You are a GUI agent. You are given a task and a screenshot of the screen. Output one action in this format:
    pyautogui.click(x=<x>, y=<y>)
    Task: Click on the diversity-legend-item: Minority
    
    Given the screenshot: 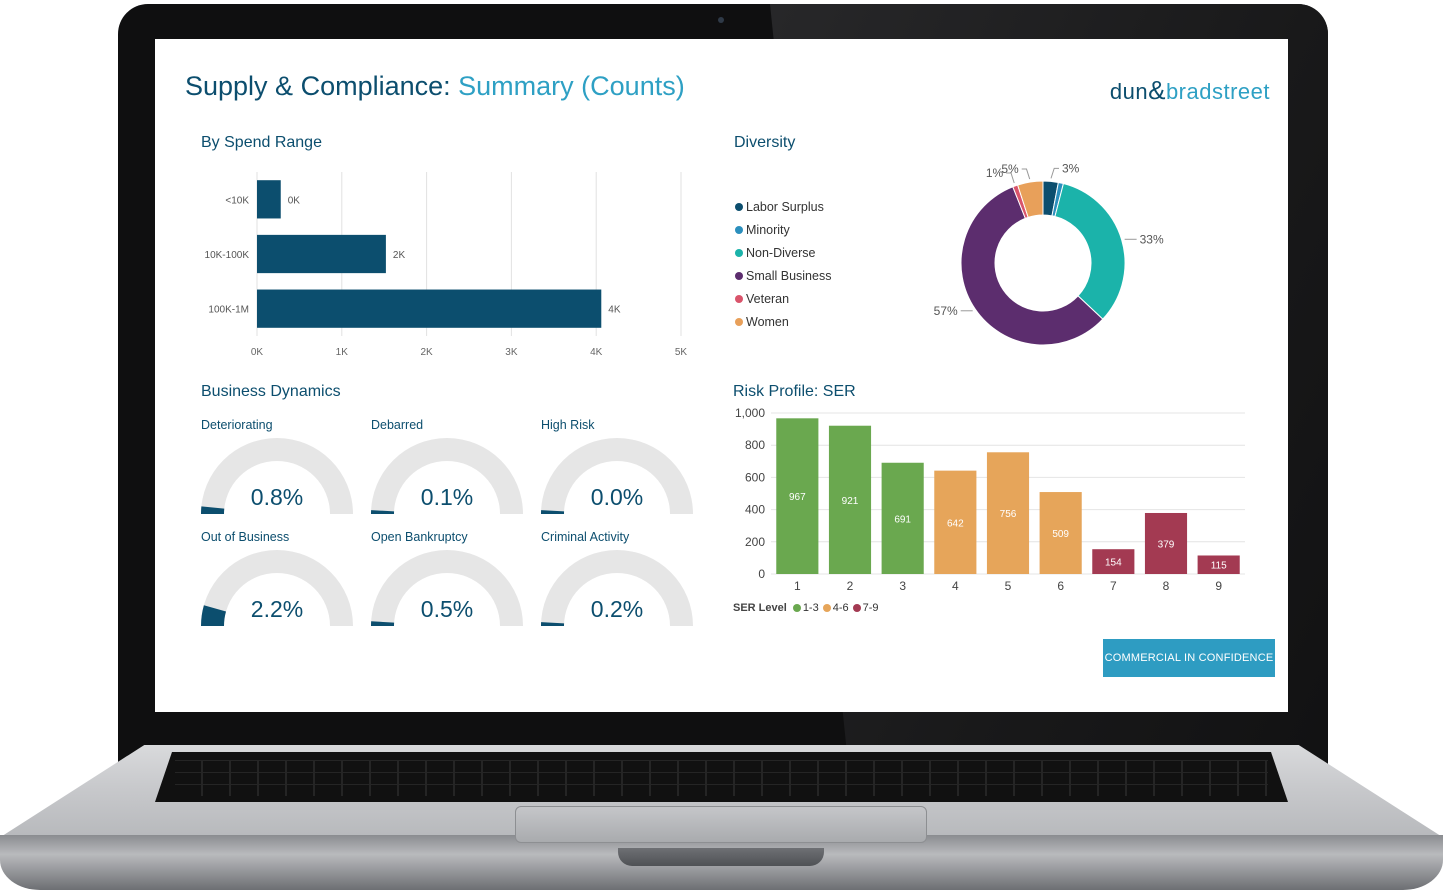 What is the action you would take?
    pyautogui.click(x=783, y=229)
    